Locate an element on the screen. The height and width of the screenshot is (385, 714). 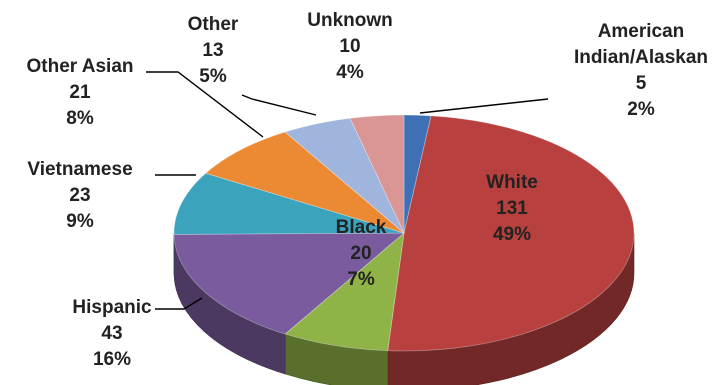
other-asian-name-label: Other Asian is located at coordinates (80, 66).